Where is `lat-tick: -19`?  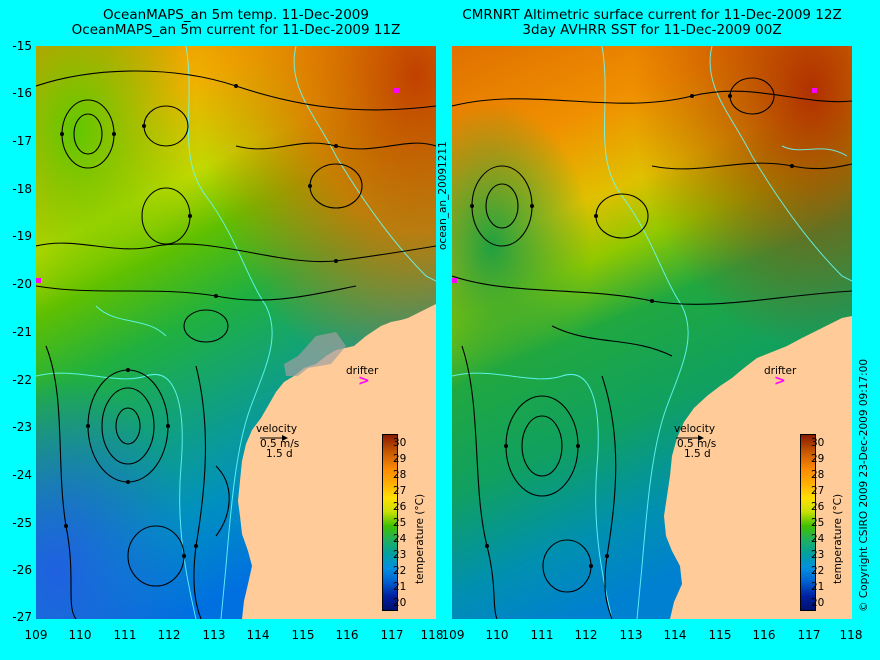 lat-tick: -19 is located at coordinates (22, 236).